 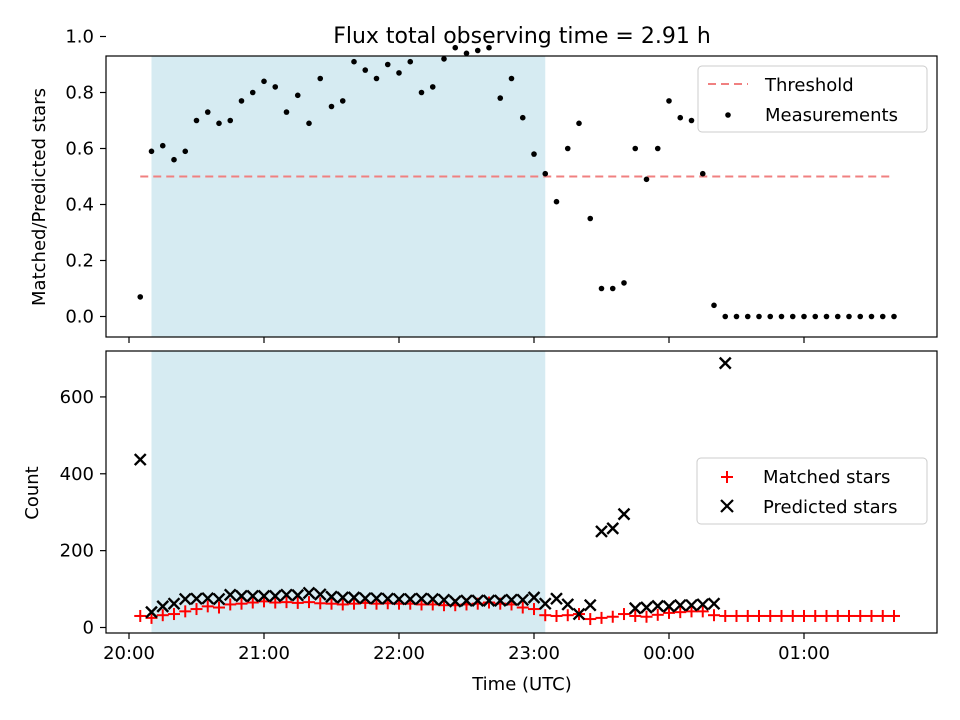 I want to click on y-tick-label: 0.6, so click(x=79, y=149).